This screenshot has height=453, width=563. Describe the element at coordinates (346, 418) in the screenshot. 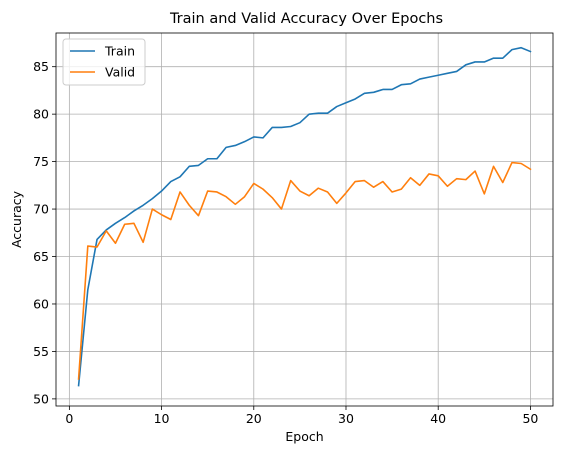

I see `x-tick-label: 30` at that location.